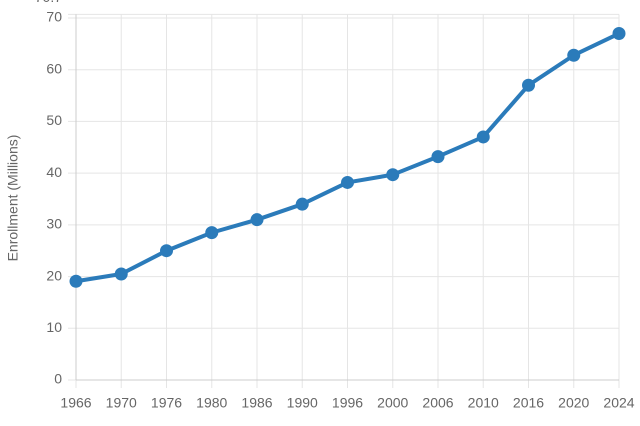 The image size is (640, 426). I want to click on x-tick-label: 2016, so click(528, 403).